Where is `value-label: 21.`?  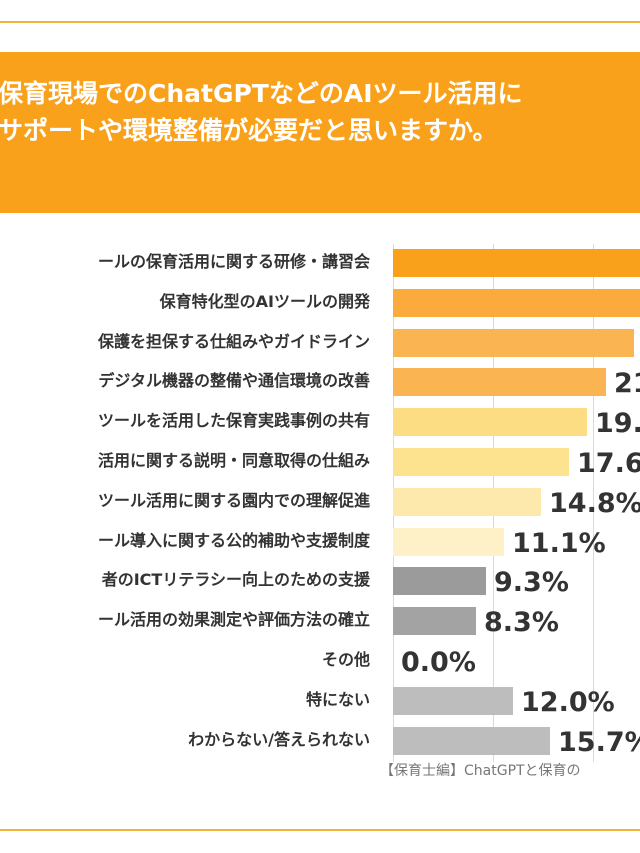 value-label: 21. is located at coordinates (627, 384).